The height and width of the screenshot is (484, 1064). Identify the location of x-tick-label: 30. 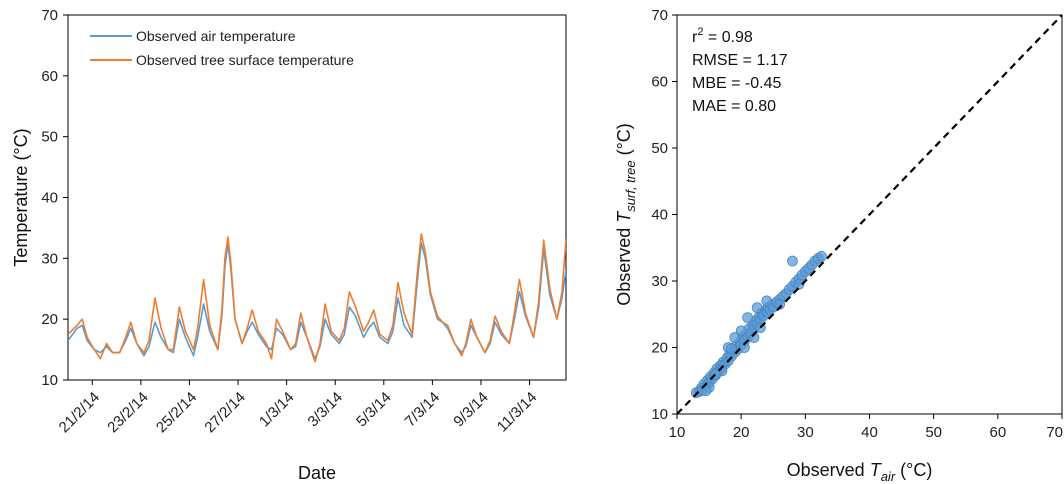
(805, 432).